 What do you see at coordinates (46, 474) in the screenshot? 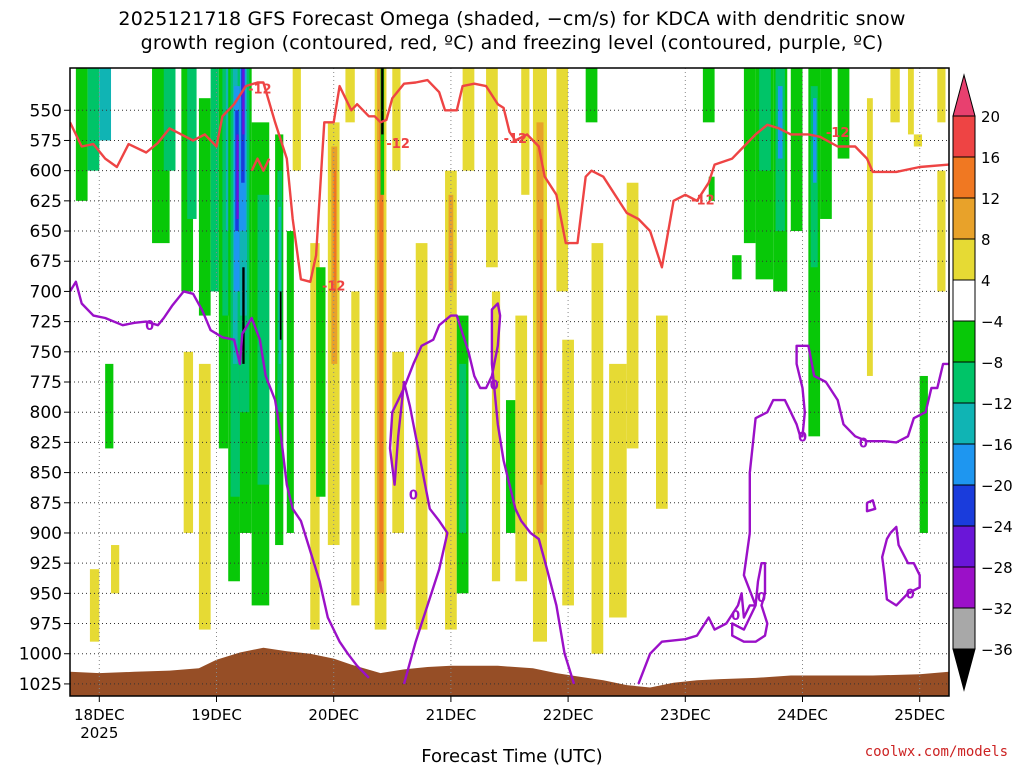
I see `y-tick-label: 850` at bounding box center [46, 474].